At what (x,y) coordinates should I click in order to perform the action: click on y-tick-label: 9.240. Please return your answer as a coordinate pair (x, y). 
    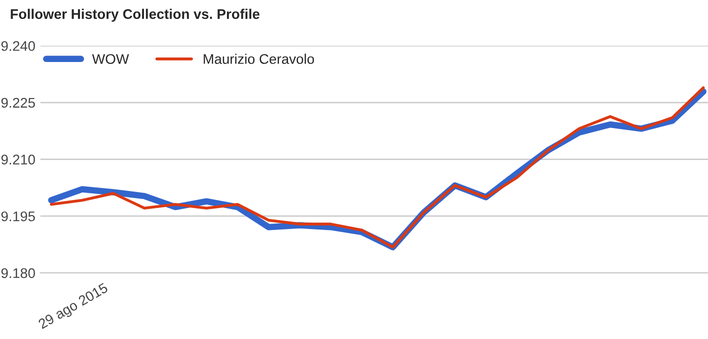
    Looking at the image, I should click on (18, 46).